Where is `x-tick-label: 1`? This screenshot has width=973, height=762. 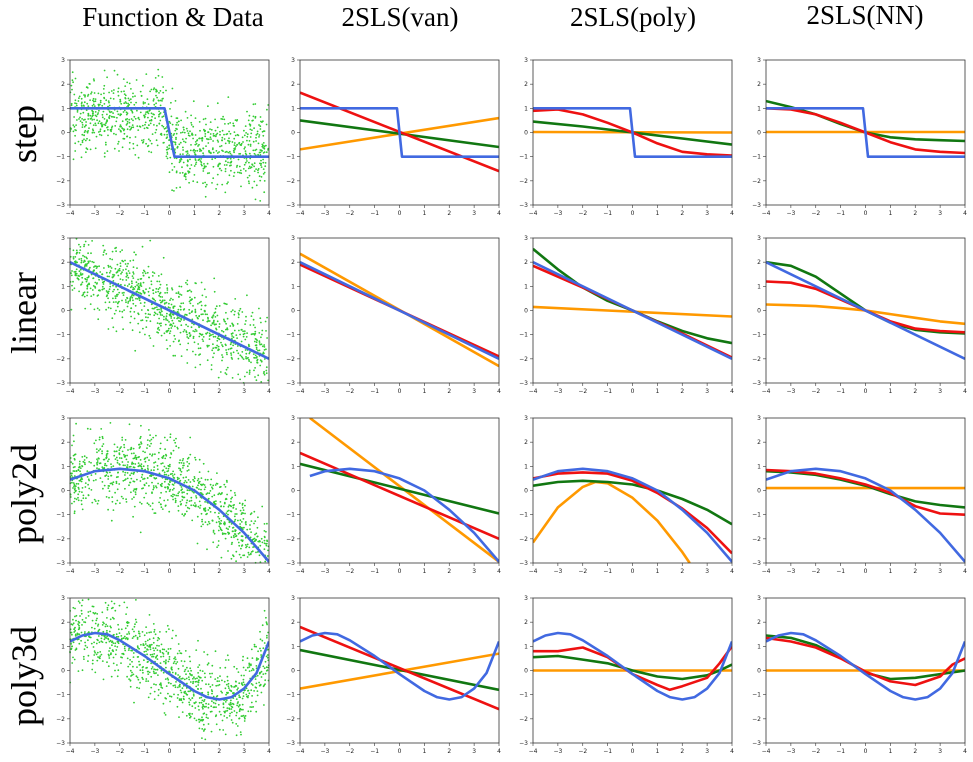
x-tick-label: 1 is located at coordinates (890, 391).